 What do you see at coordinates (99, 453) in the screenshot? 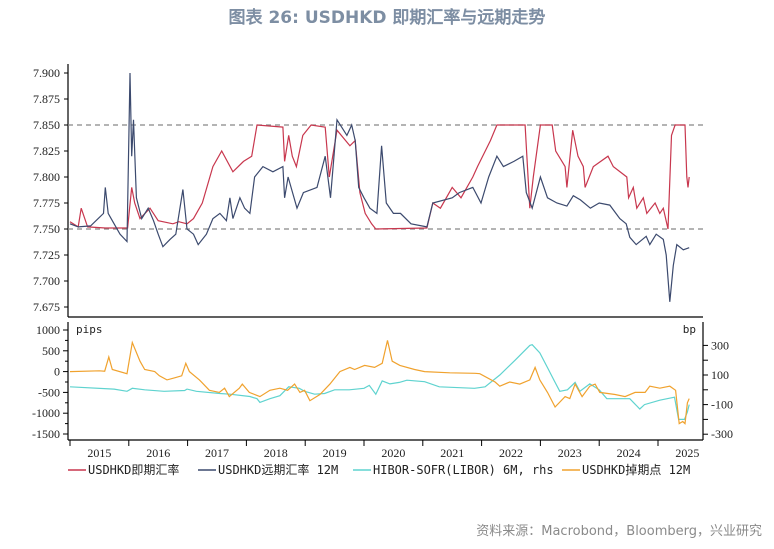
I see `x-tick-label: 2015` at bounding box center [99, 453].